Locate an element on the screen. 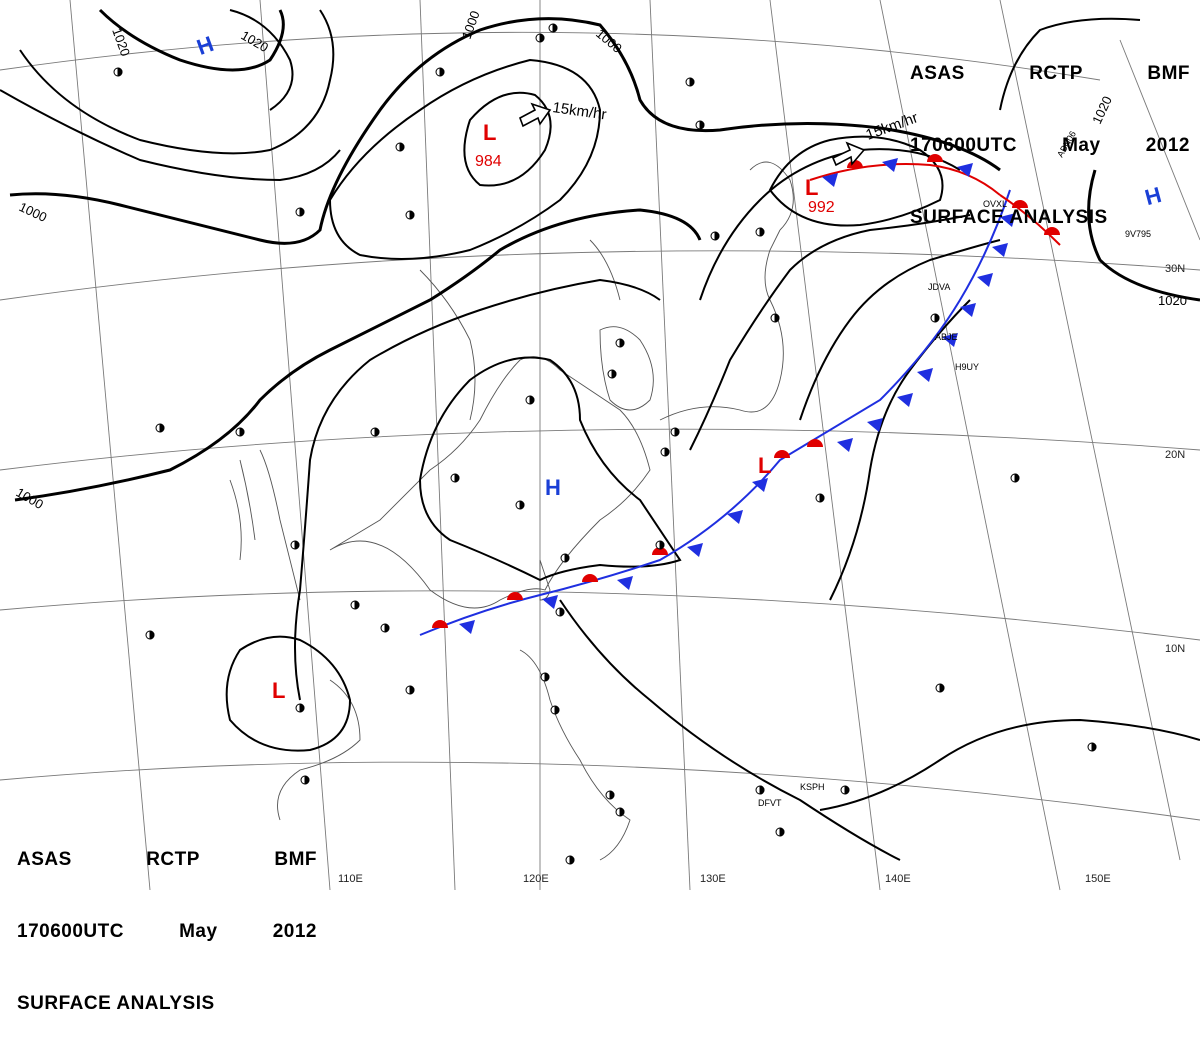  longitude-label: 130E is located at coordinates (713, 879).